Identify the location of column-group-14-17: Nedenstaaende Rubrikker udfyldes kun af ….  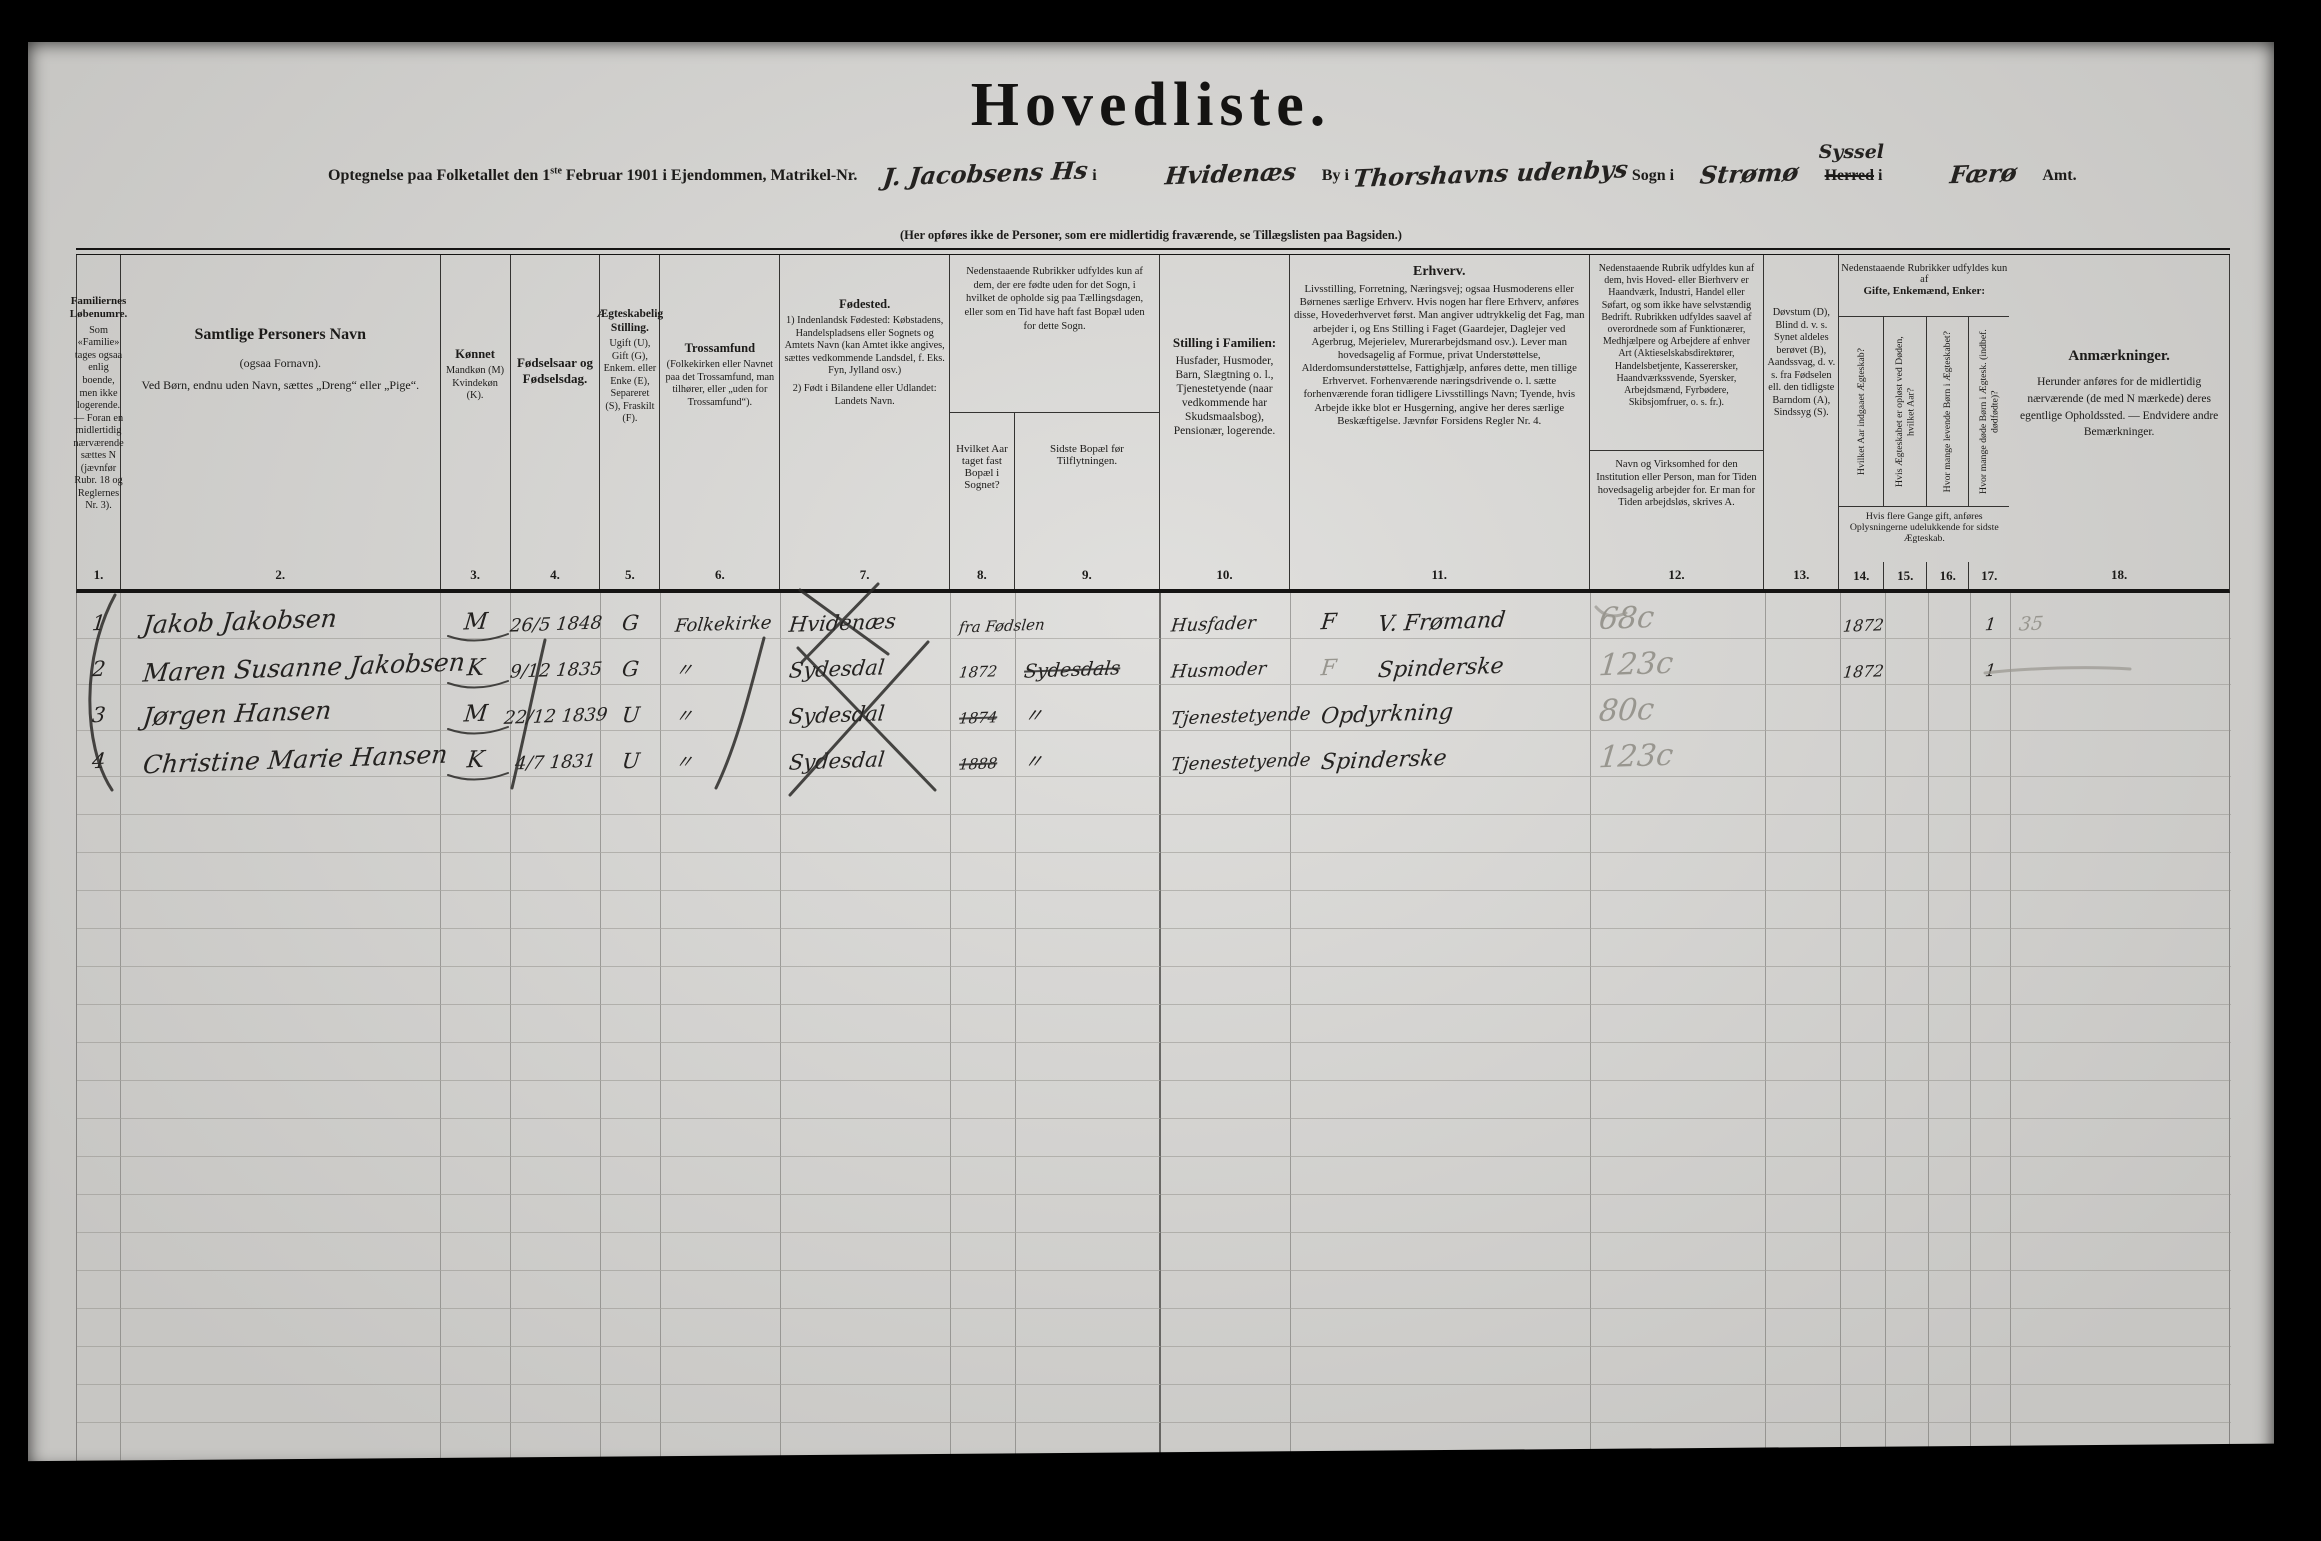
(1924, 422).